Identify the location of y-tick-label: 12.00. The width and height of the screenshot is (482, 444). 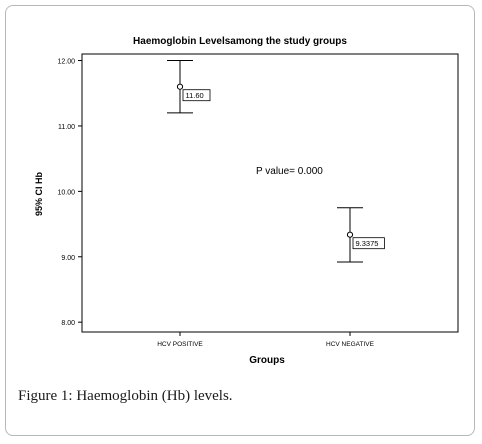
(66, 62).